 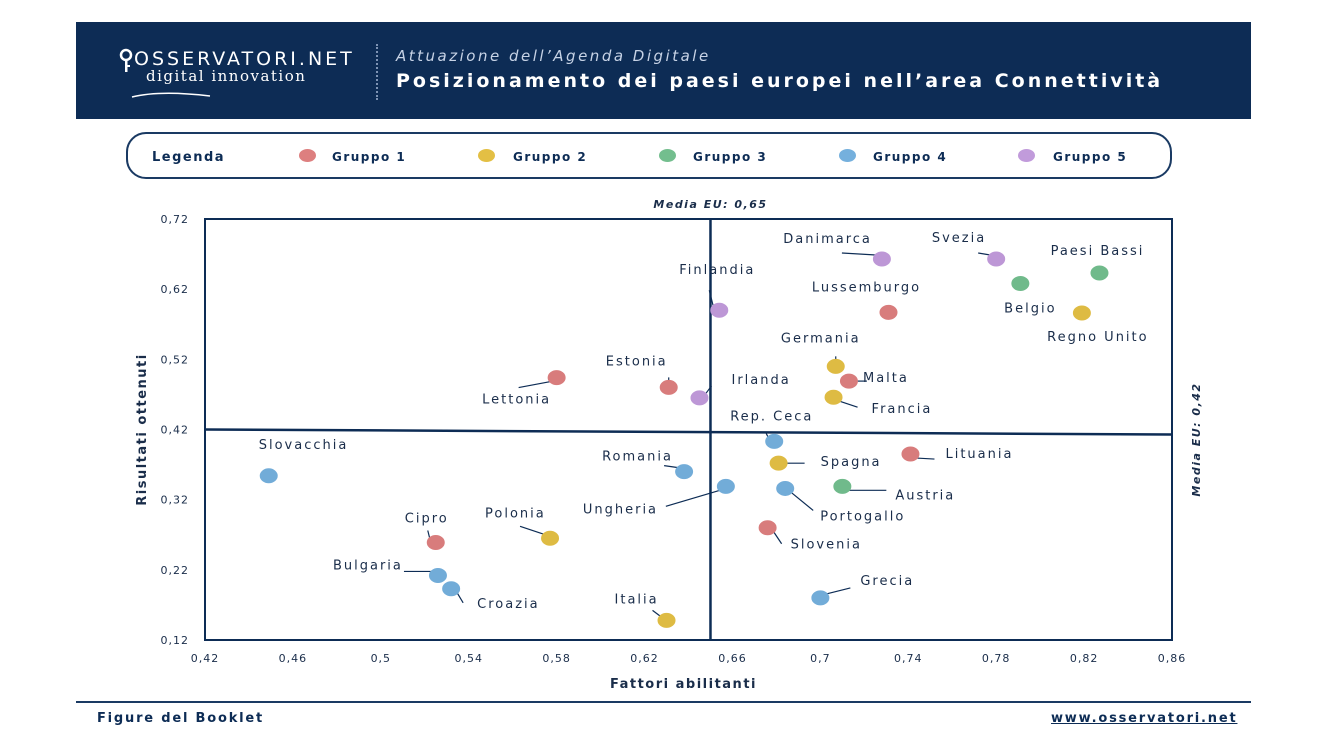 I want to click on x-tick-label: 0,7, so click(x=820, y=658).